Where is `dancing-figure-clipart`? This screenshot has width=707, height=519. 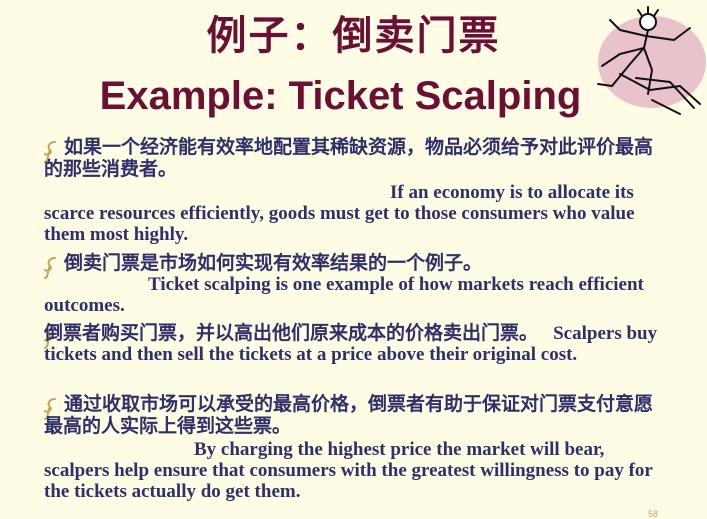
dancing-figure-clipart is located at coordinates (651, 60).